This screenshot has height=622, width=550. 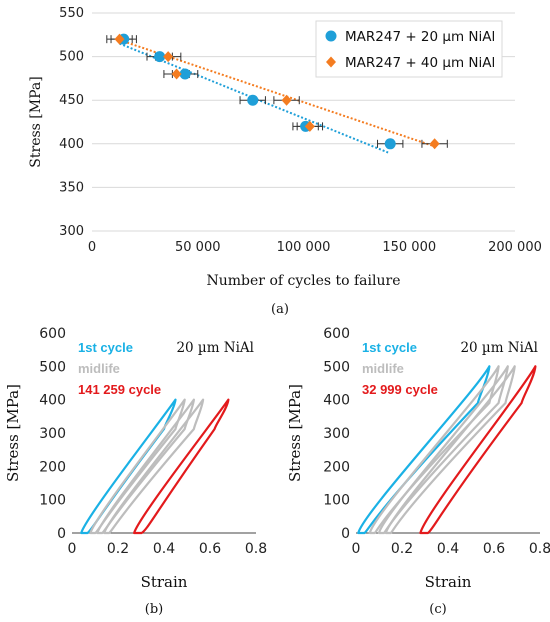 What do you see at coordinates (105, 347) in the screenshot?
I see `label-first-b: 1st cycle` at bounding box center [105, 347].